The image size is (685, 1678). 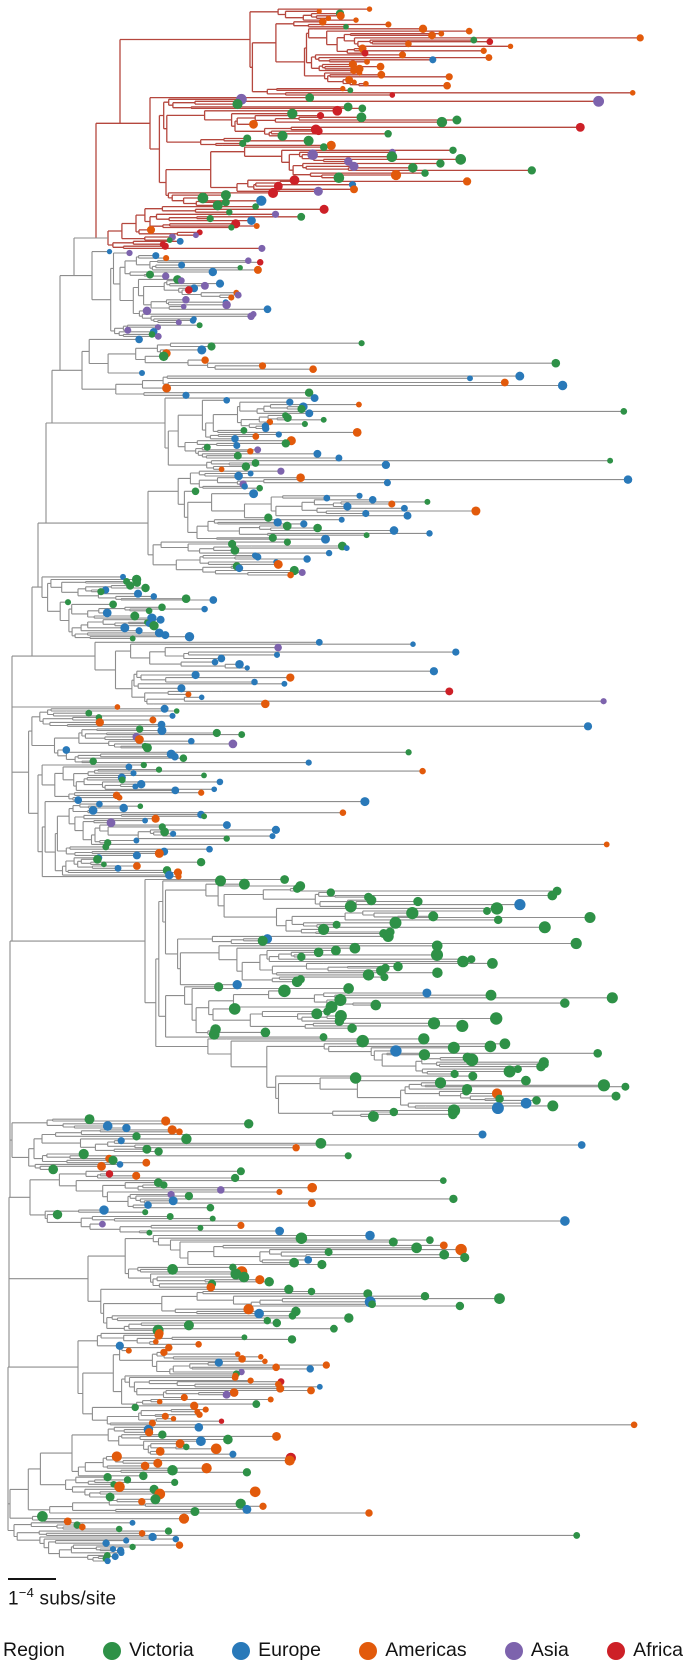 I want to click on legend-item-africa: Africa, so click(x=645, y=1650).